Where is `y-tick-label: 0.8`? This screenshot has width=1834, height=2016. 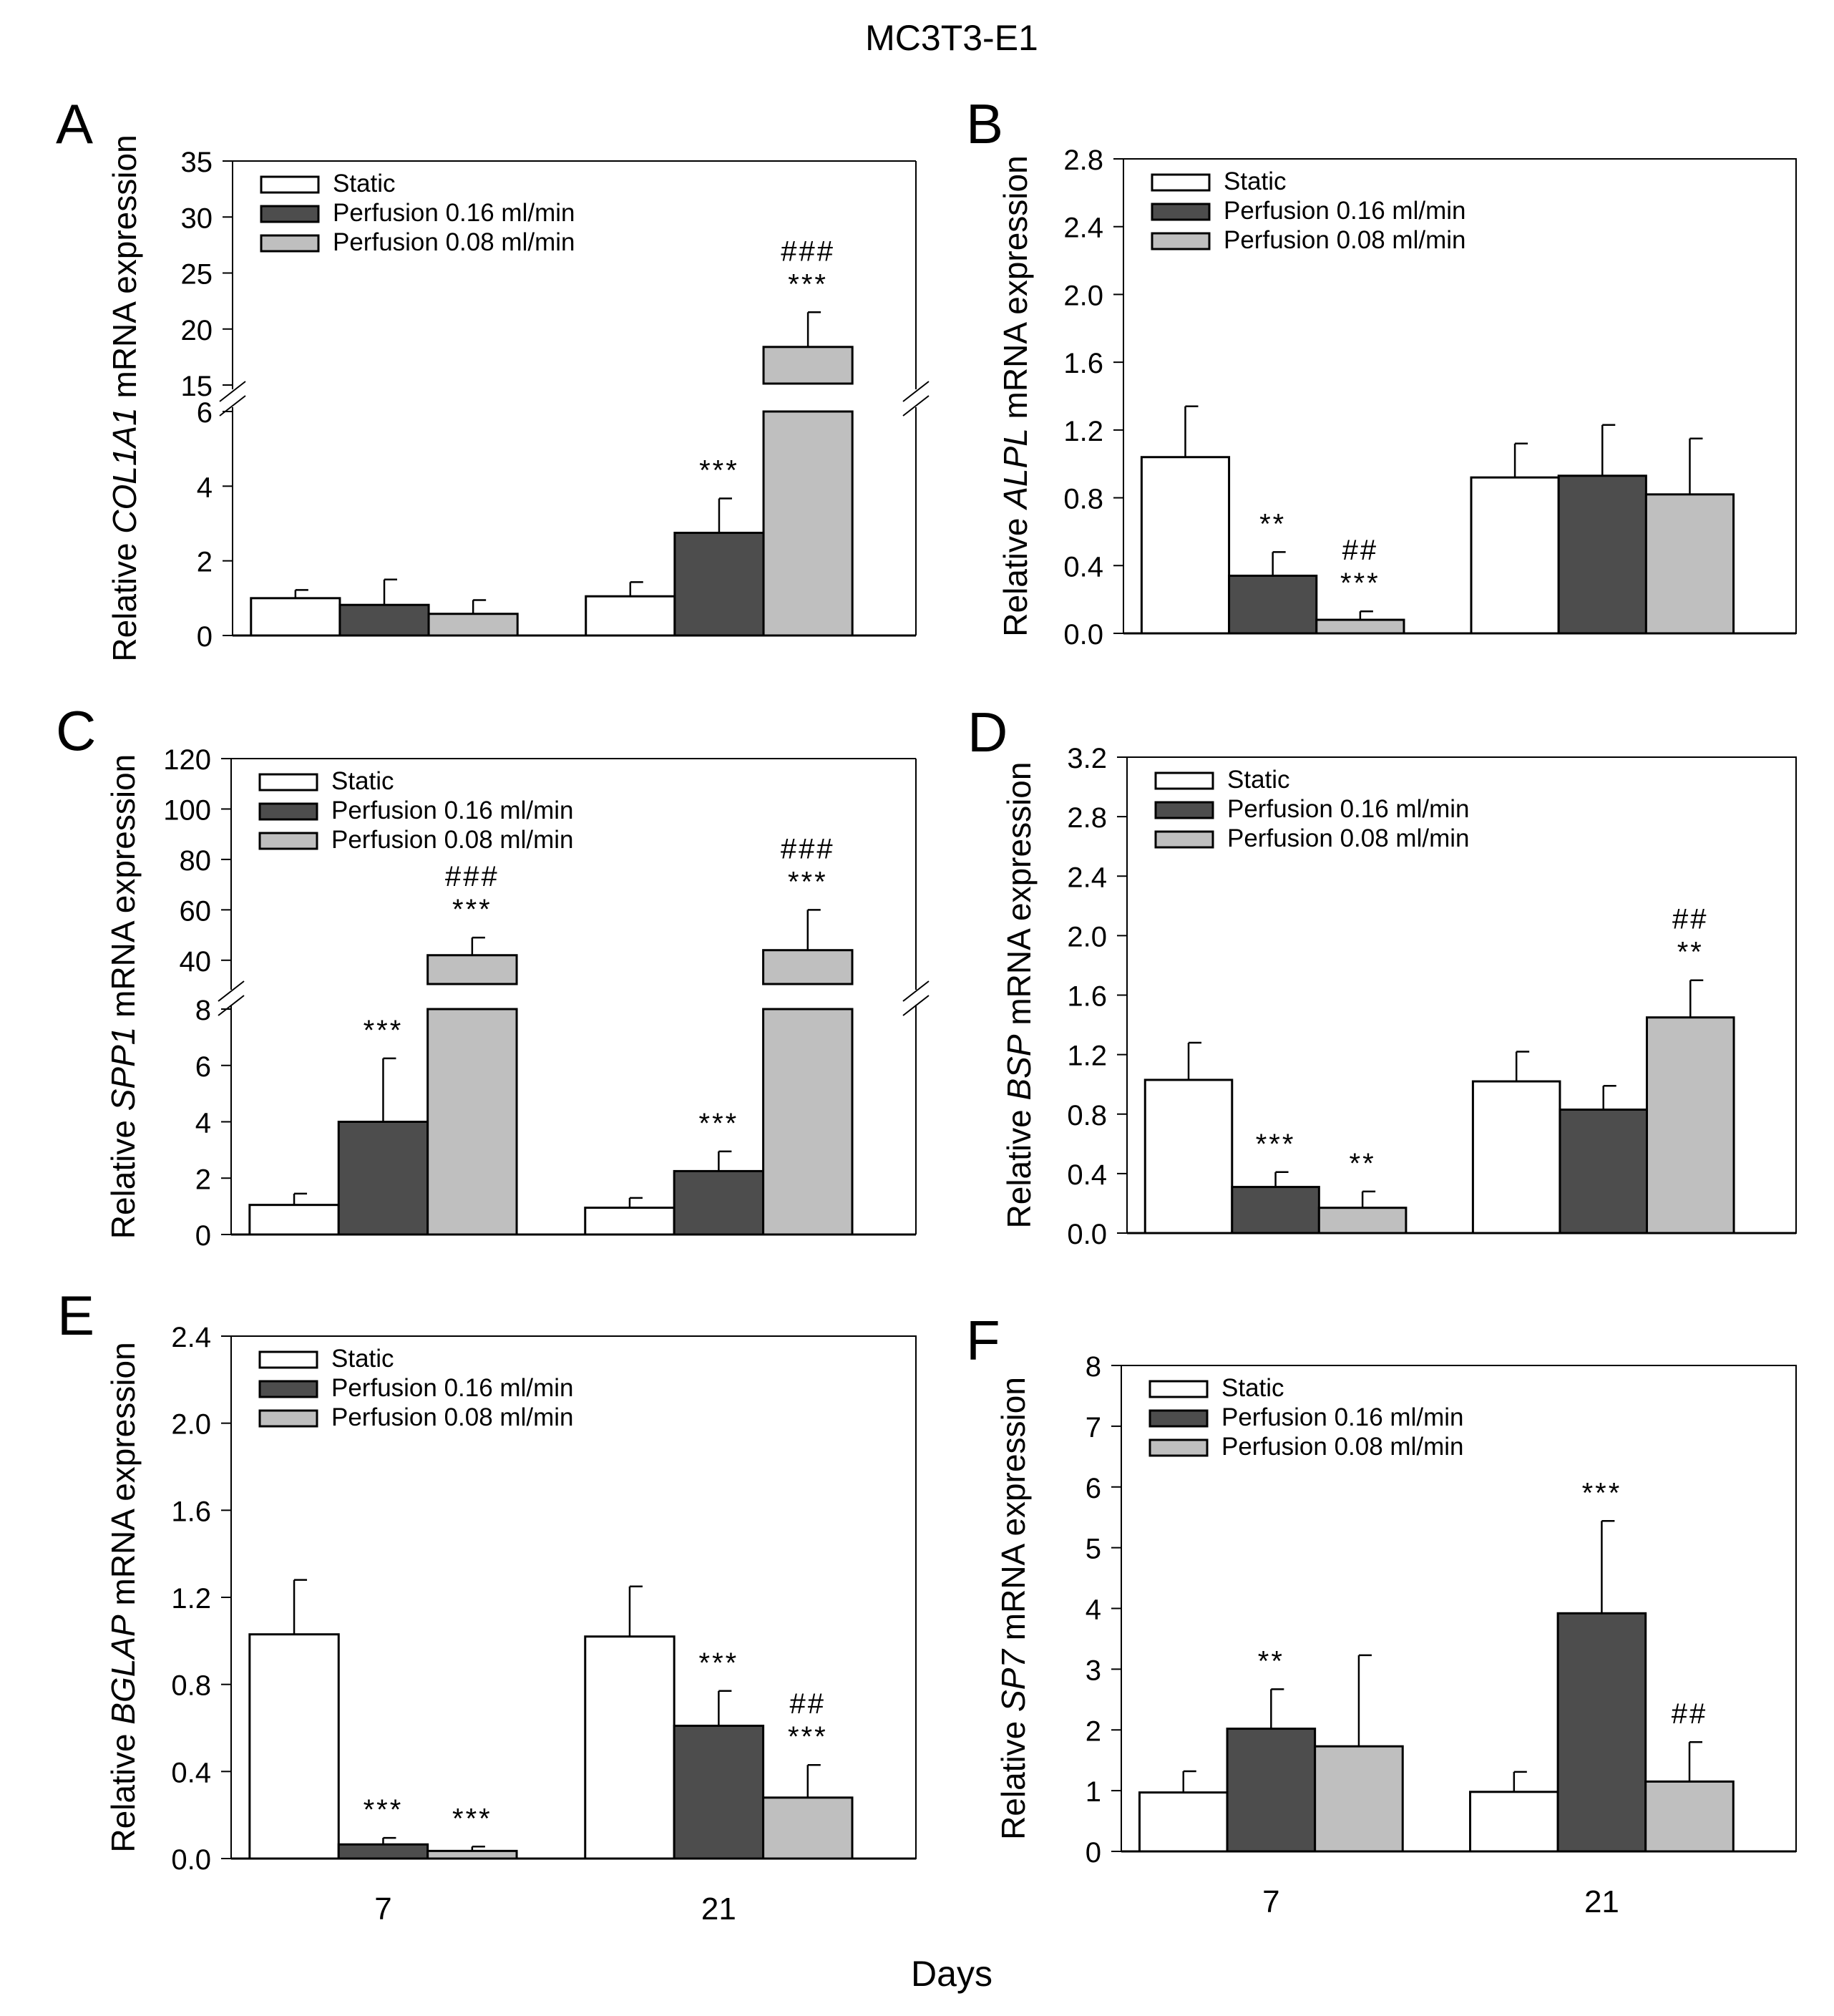
y-tick-label: 0.8 is located at coordinates (1087, 1115).